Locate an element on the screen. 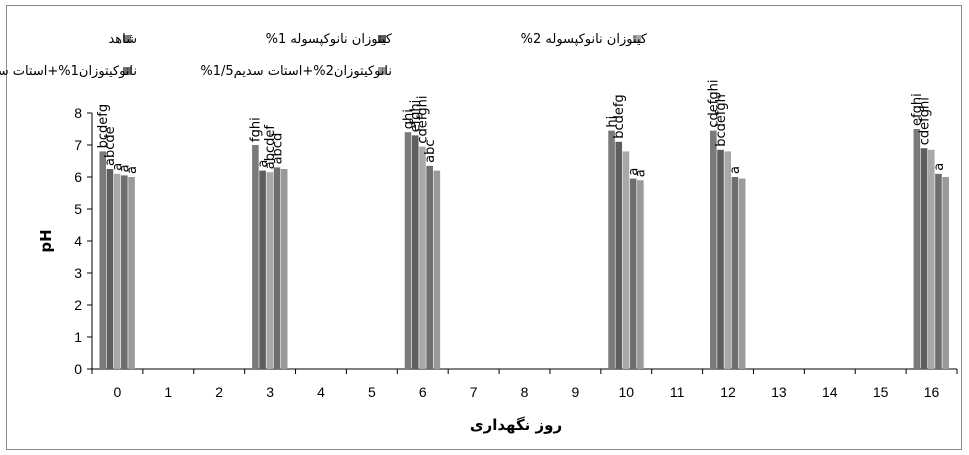  significance-label: fghi is located at coordinates (256, 129).